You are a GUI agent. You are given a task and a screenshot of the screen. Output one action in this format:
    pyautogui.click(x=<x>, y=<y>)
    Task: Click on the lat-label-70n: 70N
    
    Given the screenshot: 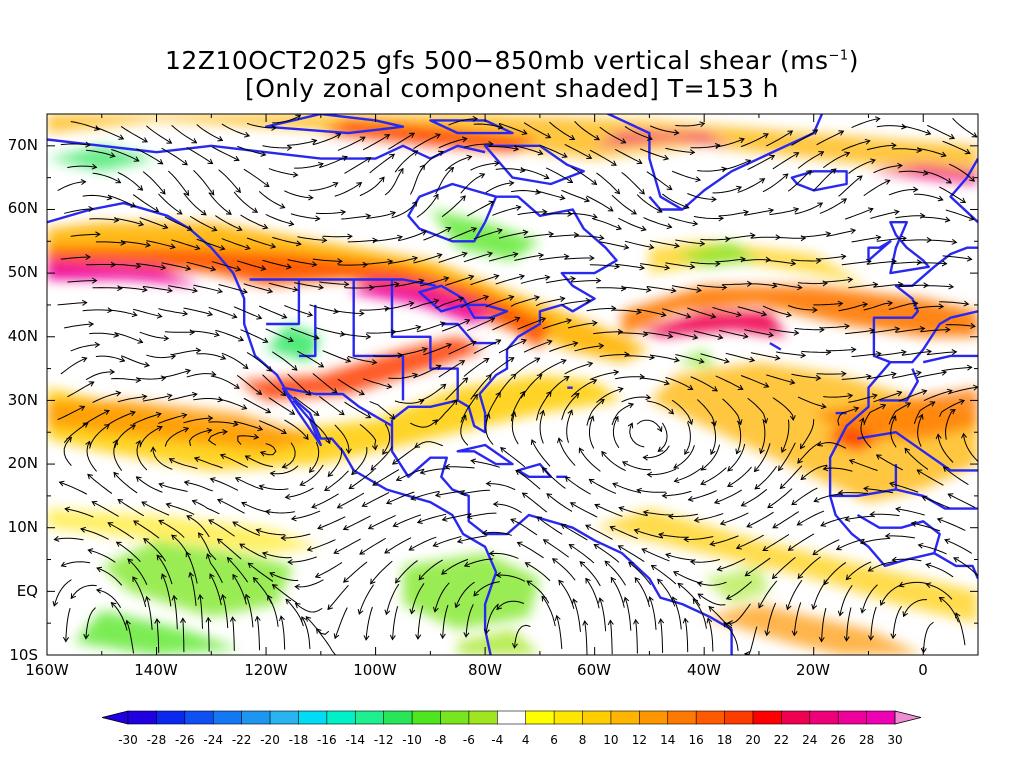 What is the action you would take?
    pyautogui.click(x=22, y=145)
    